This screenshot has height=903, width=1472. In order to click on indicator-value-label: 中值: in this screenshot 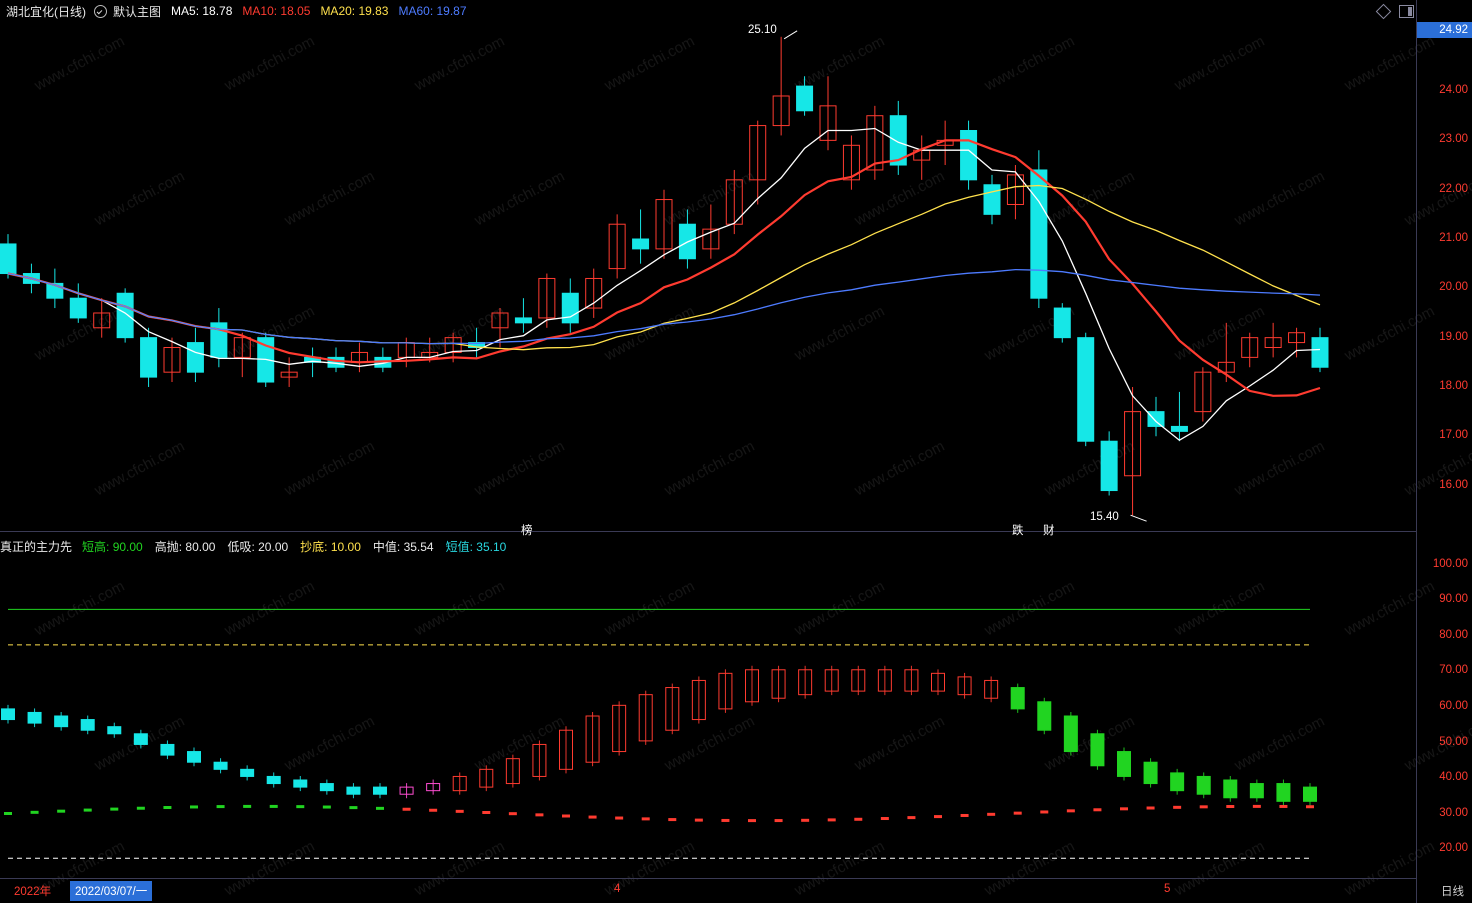, I will do `click(386, 546)`.